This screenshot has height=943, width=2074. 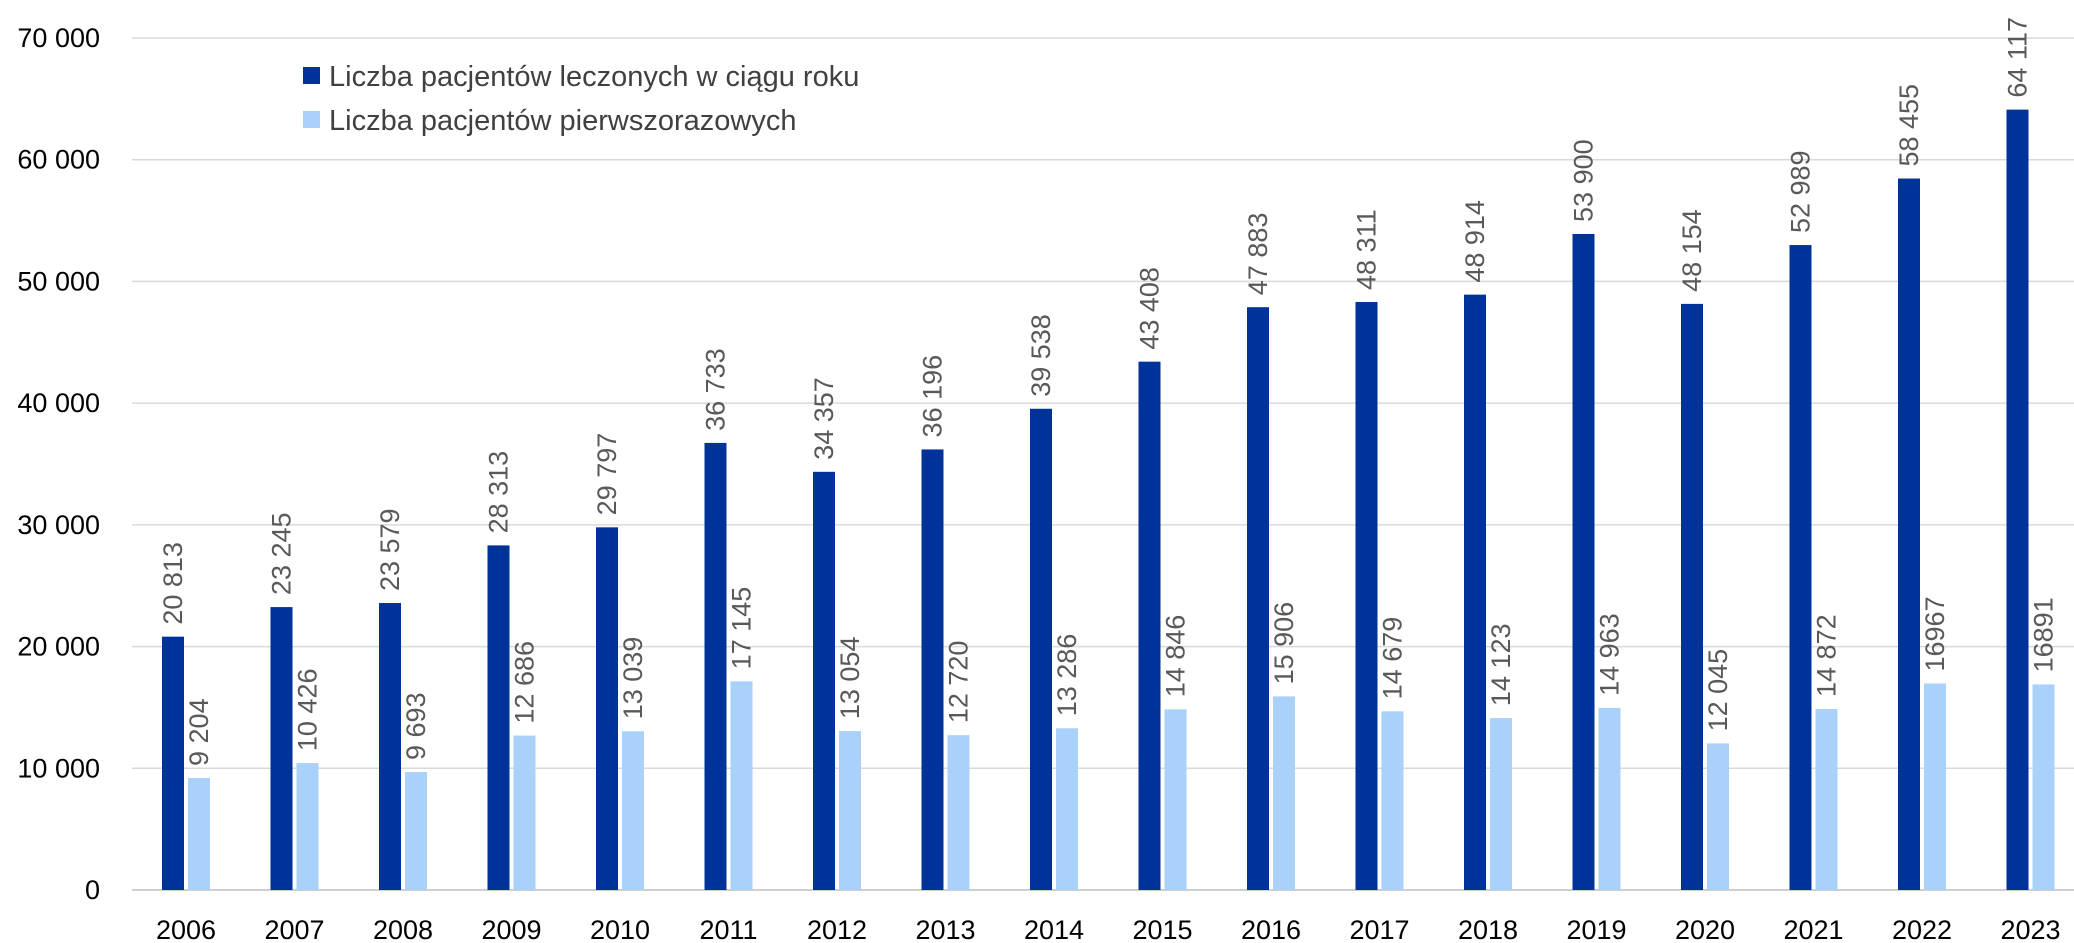 I want to click on data-label-first-time: 13 054, so click(x=850, y=678).